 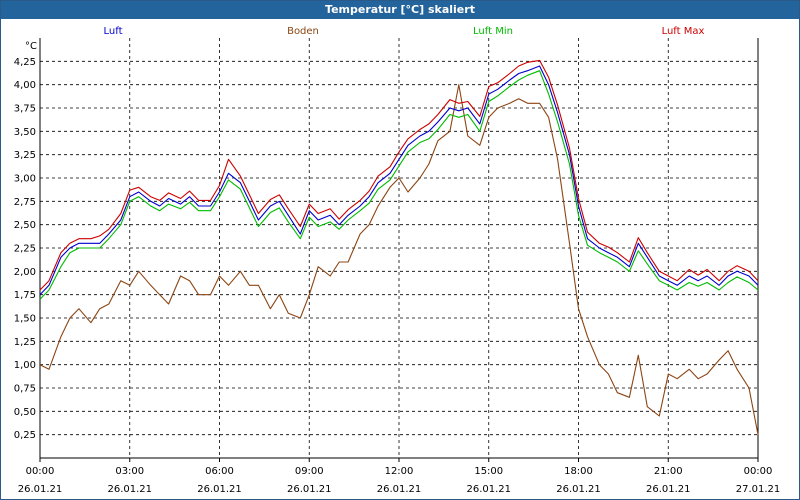 What do you see at coordinates (25, 85) in the screenshot?
I see `y-tick-label: 4,00` at bounding box center [25, 85].